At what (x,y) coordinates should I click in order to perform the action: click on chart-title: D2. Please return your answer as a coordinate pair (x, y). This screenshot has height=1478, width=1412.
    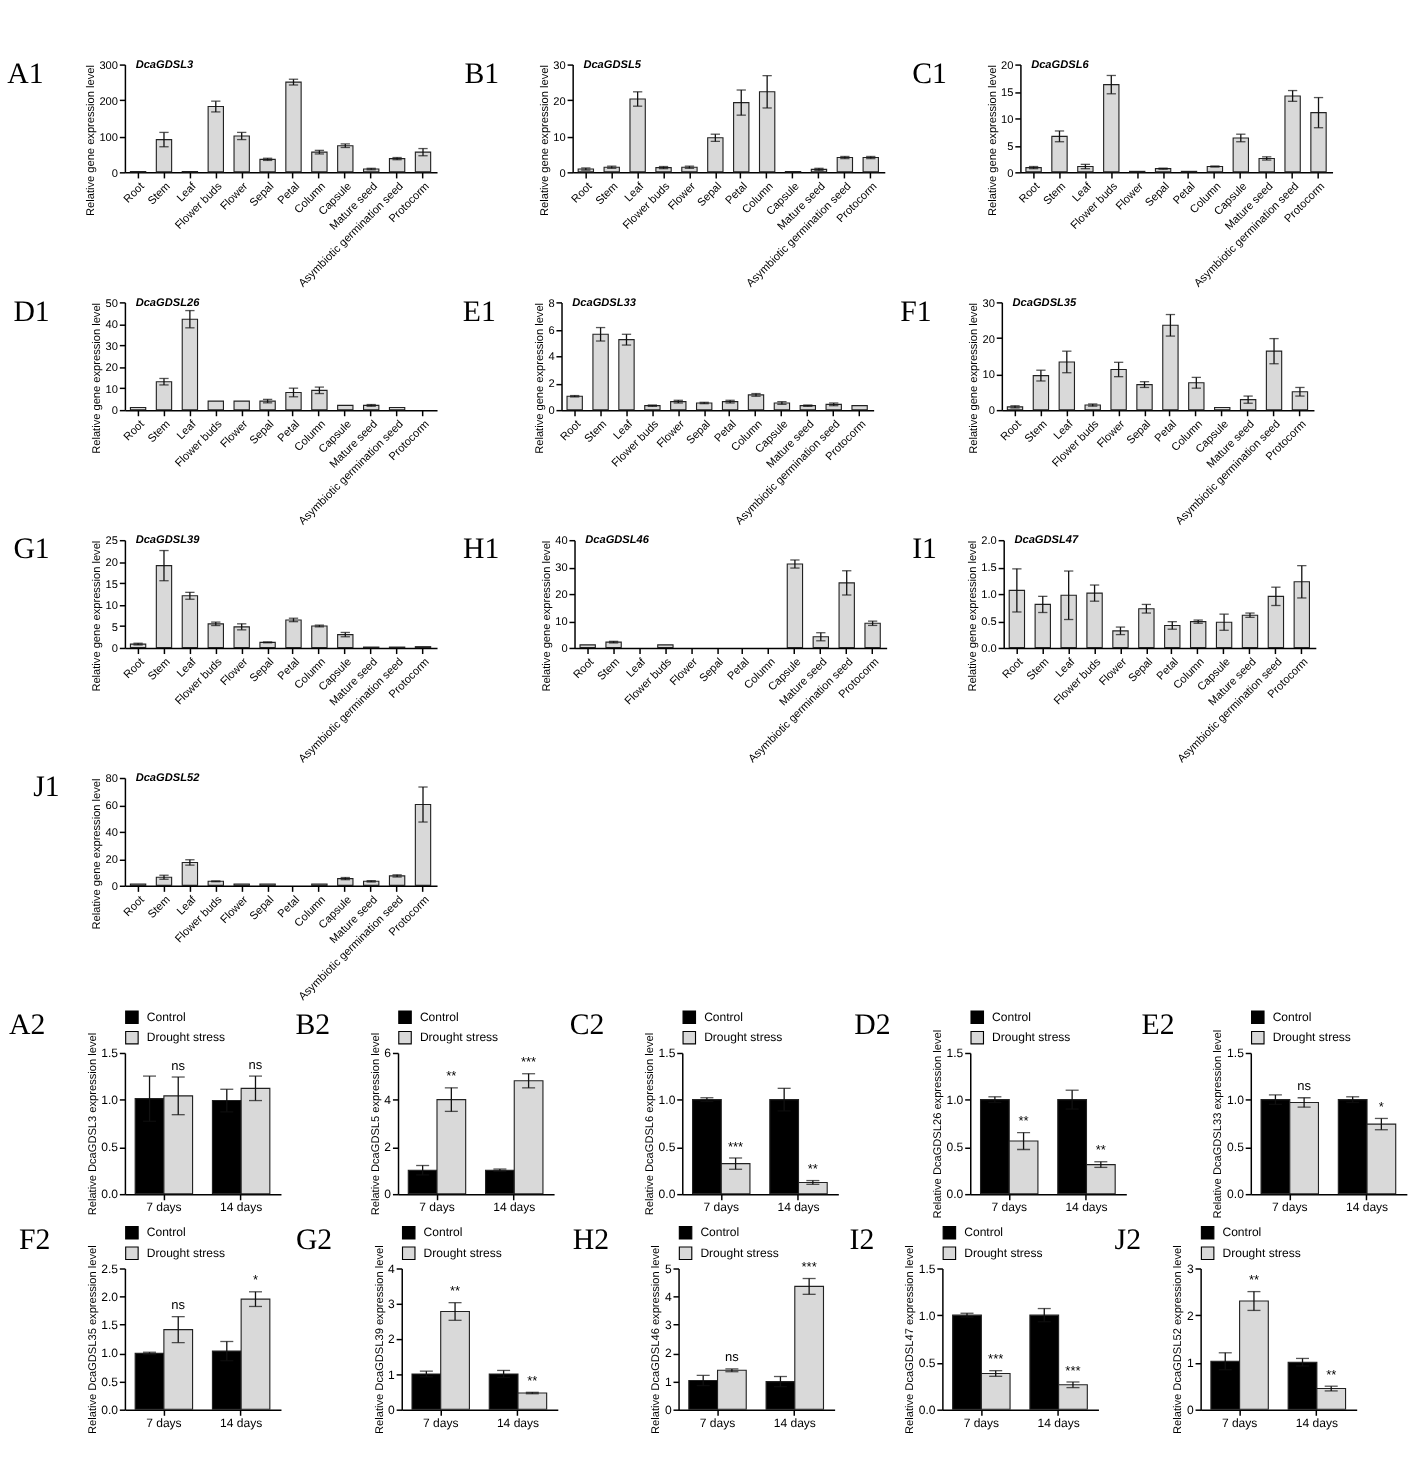
    Looking at the image, I should click on (872, 1025).